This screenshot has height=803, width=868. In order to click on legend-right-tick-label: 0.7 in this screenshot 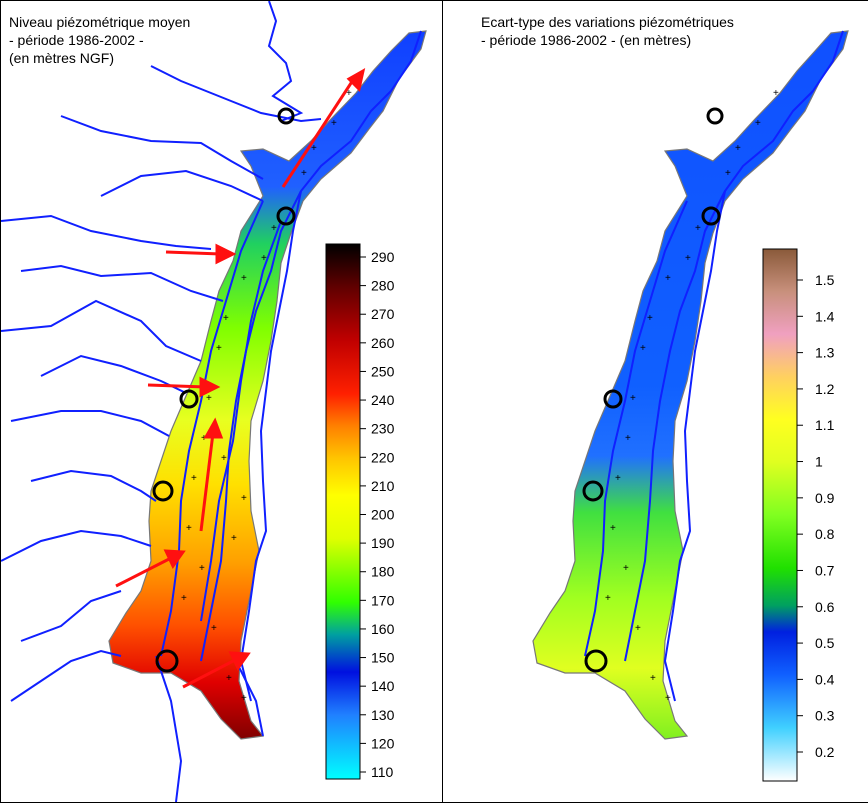, I will do `click(825, 570)`.